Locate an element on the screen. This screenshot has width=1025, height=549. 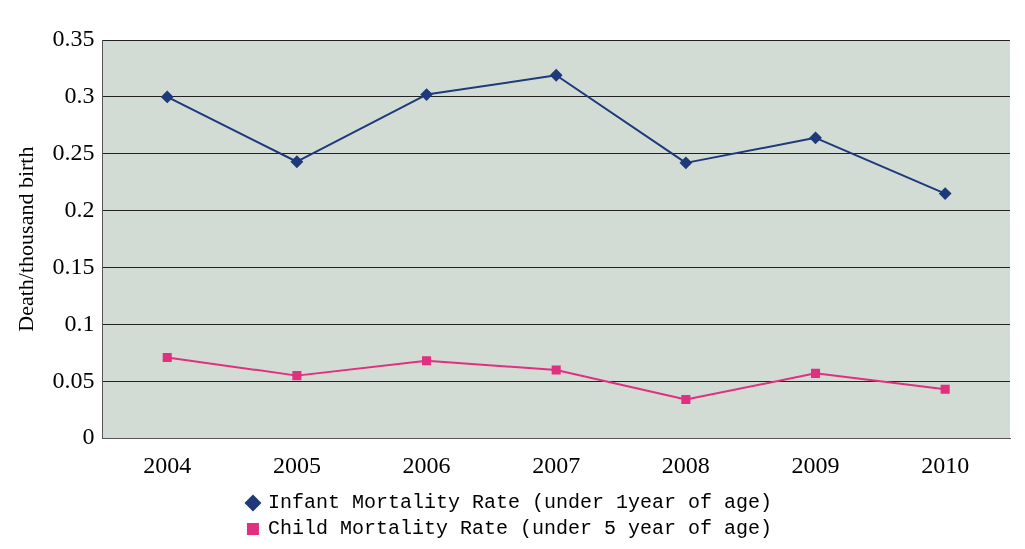
x-tick-label: 2005 is located at coordinates (296, 464).